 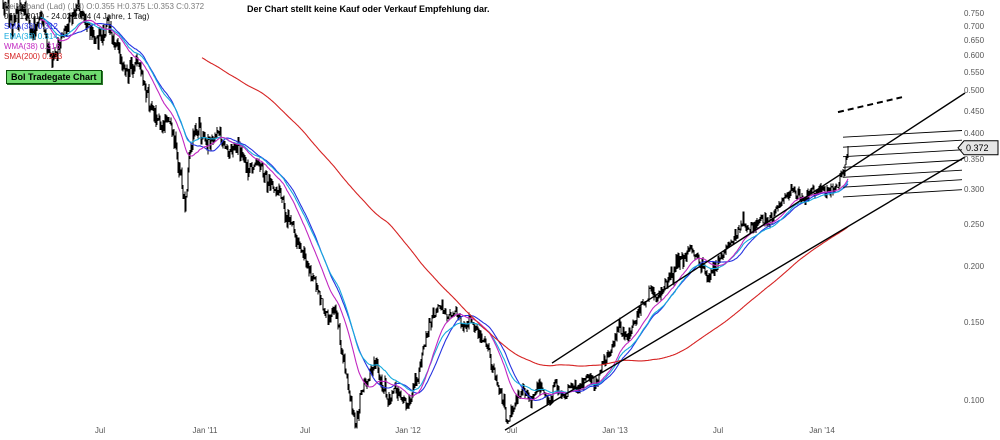 What do you see at coordinates (974, 134) in the screenshot?
I see `price-axis-tick: 0.400` at bounding box center [974, 134].